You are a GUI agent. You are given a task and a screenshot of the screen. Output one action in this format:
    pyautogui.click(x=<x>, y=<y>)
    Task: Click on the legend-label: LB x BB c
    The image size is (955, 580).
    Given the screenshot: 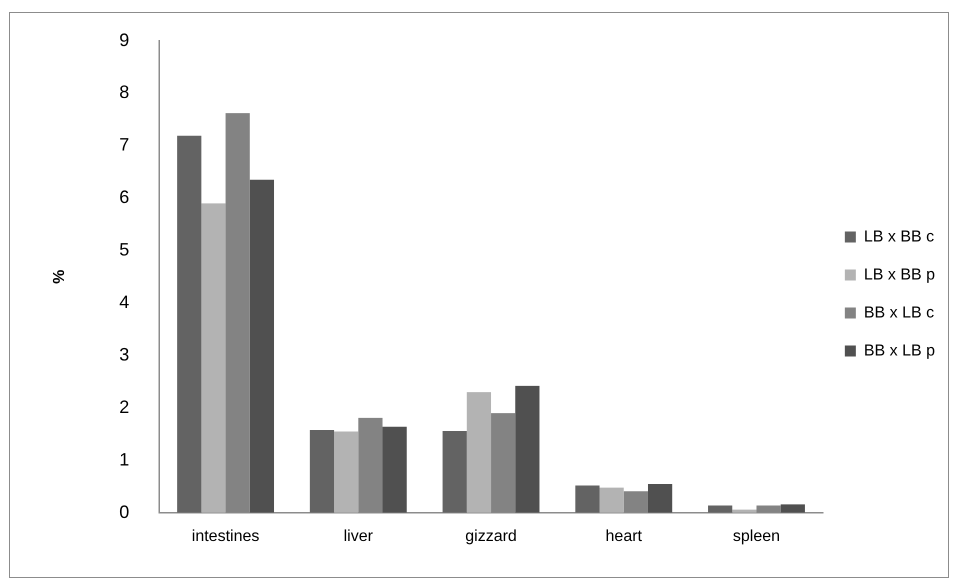 What is the action you would take?
    pyautogui.click(x=899, y=237)
    